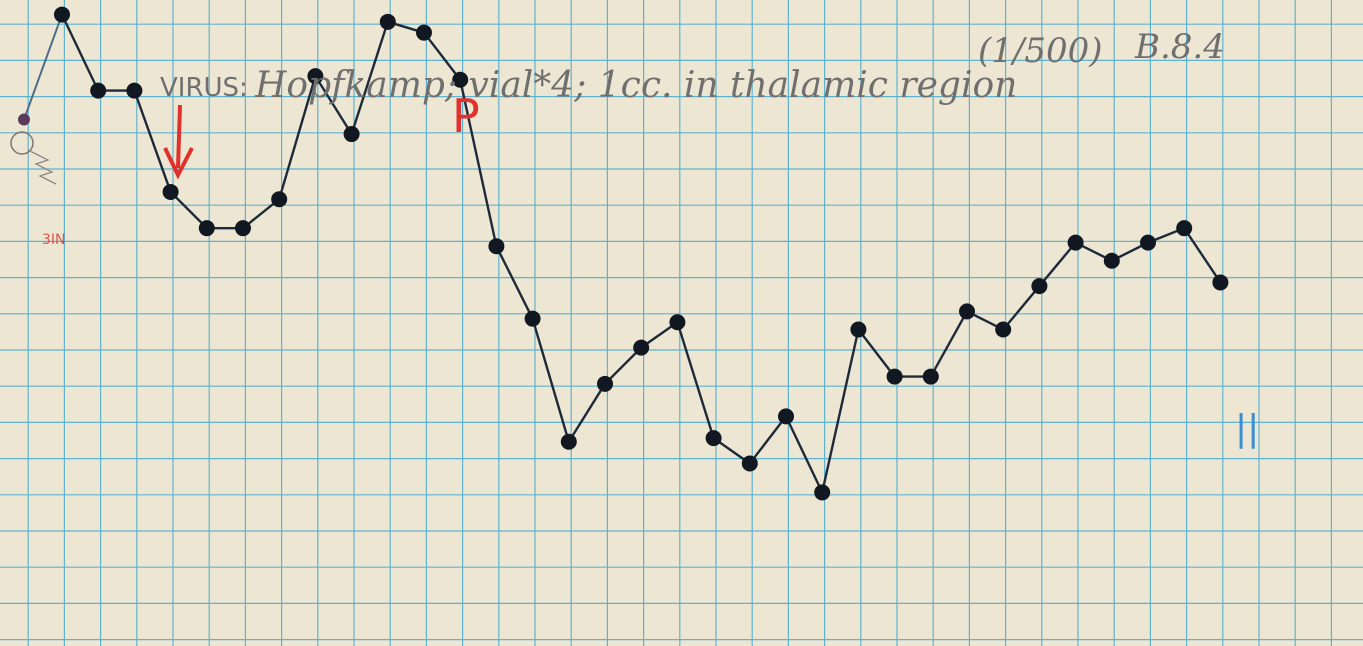  What do you see at coordinates (204, 88) in the screenshot?
I see `virus-label: VIRUS:` at bounding box center [204, 88].